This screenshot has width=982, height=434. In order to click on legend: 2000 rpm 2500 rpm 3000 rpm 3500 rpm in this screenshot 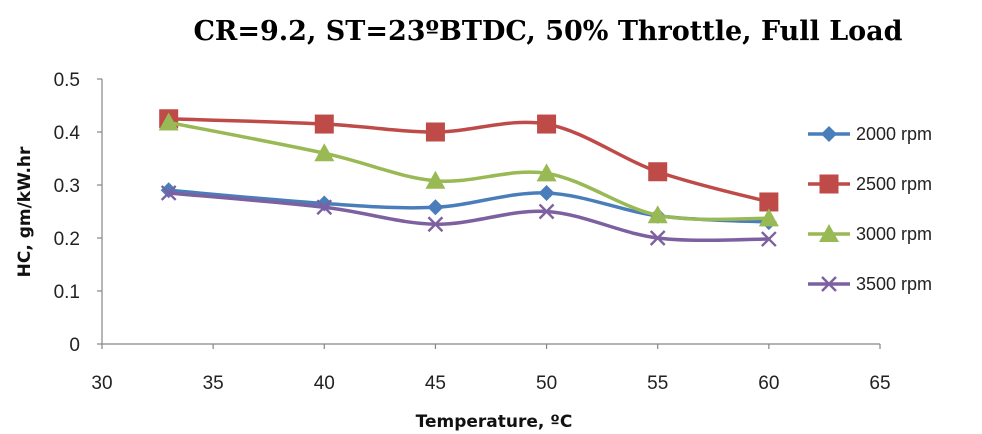, I will do `click(870, 209)`.